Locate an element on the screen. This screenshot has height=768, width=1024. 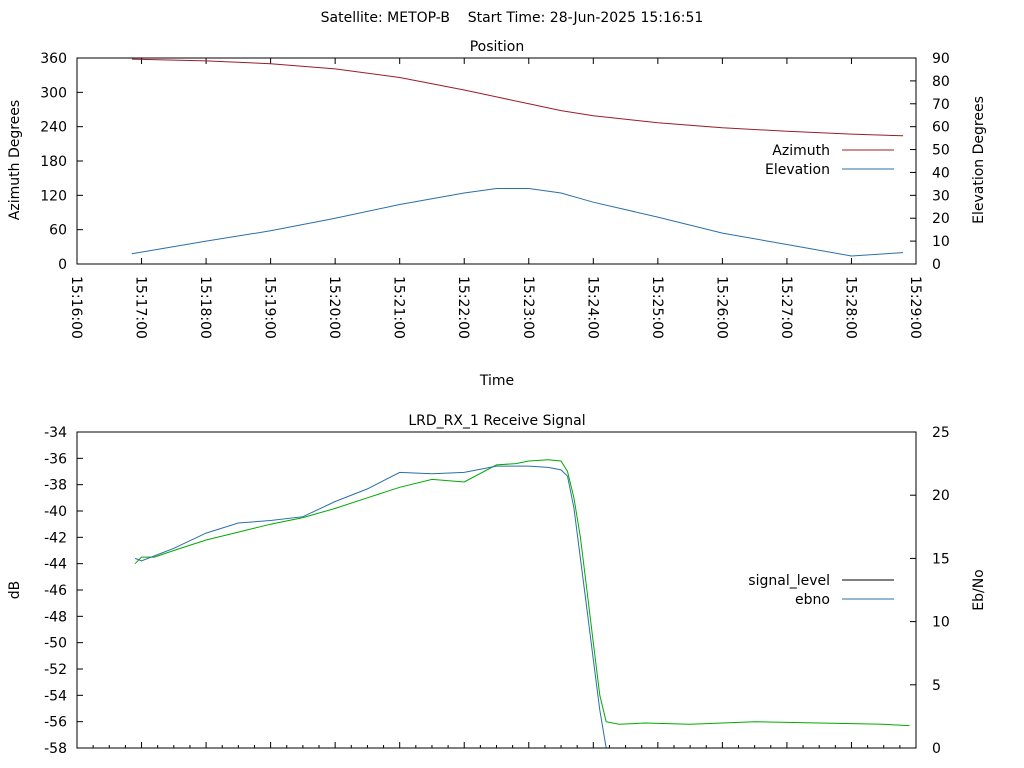
x-tick-label: 15:22:00 is located at coordinates (463, 307).